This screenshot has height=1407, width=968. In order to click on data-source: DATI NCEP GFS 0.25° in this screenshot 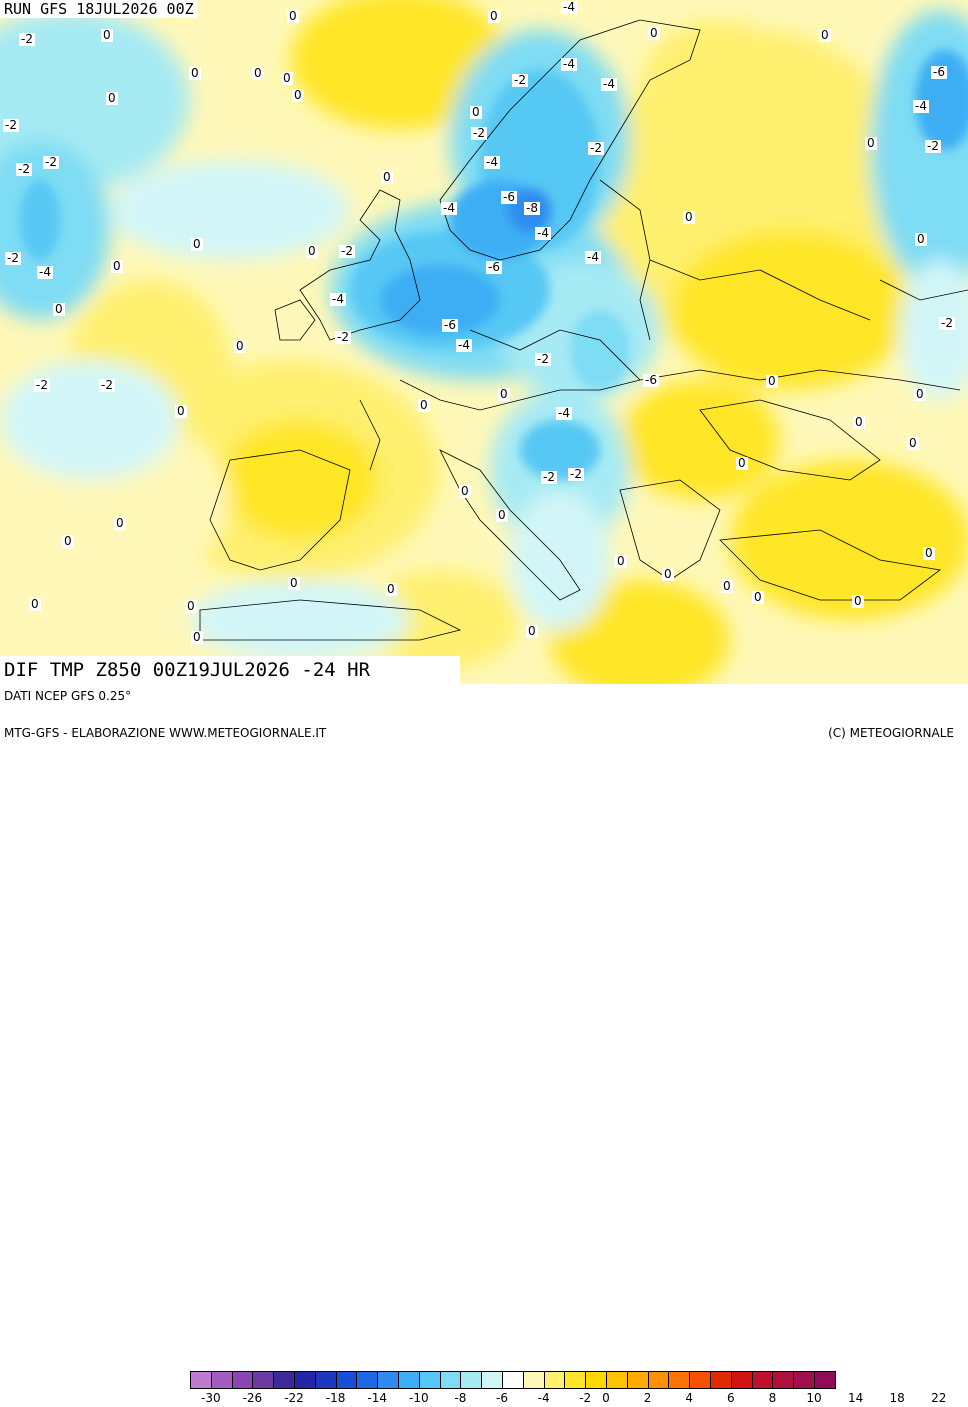, I will do `click(68, 696)`.